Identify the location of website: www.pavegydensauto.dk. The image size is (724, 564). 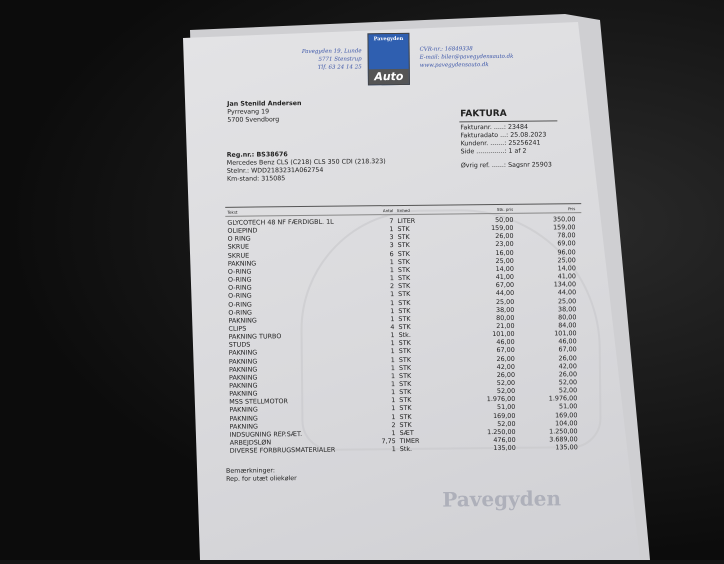
(454, 65).